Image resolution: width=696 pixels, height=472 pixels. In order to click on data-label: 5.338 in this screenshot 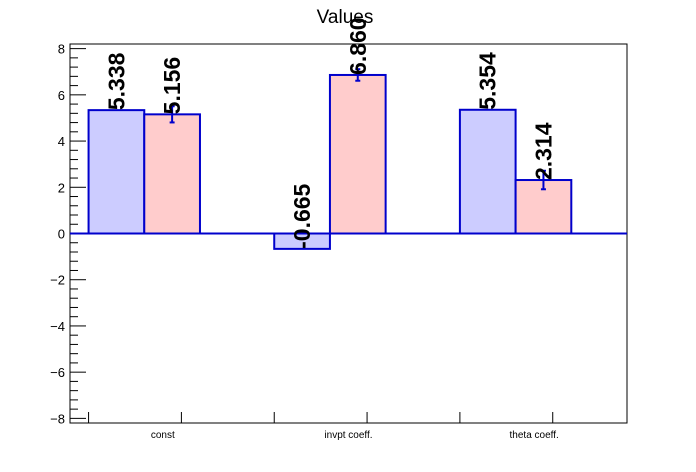, I will do `click(116, 81)`.